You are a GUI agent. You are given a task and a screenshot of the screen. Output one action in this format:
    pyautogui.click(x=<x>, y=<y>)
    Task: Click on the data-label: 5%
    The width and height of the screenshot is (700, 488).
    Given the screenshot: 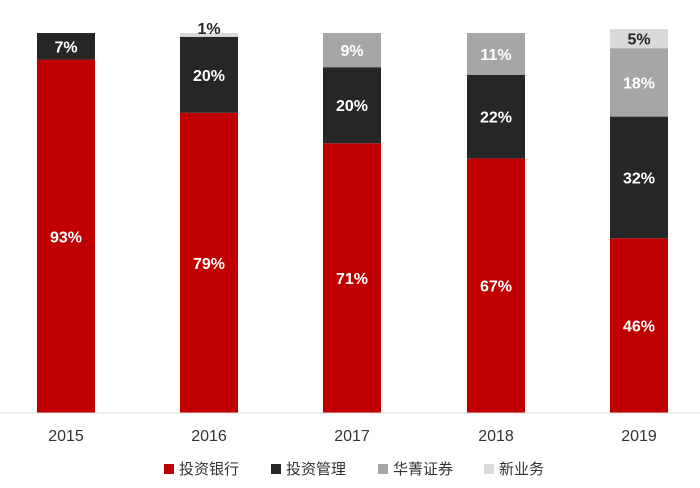 What is the action you would take?
    pyautogui.click(x=638, y=40)
    